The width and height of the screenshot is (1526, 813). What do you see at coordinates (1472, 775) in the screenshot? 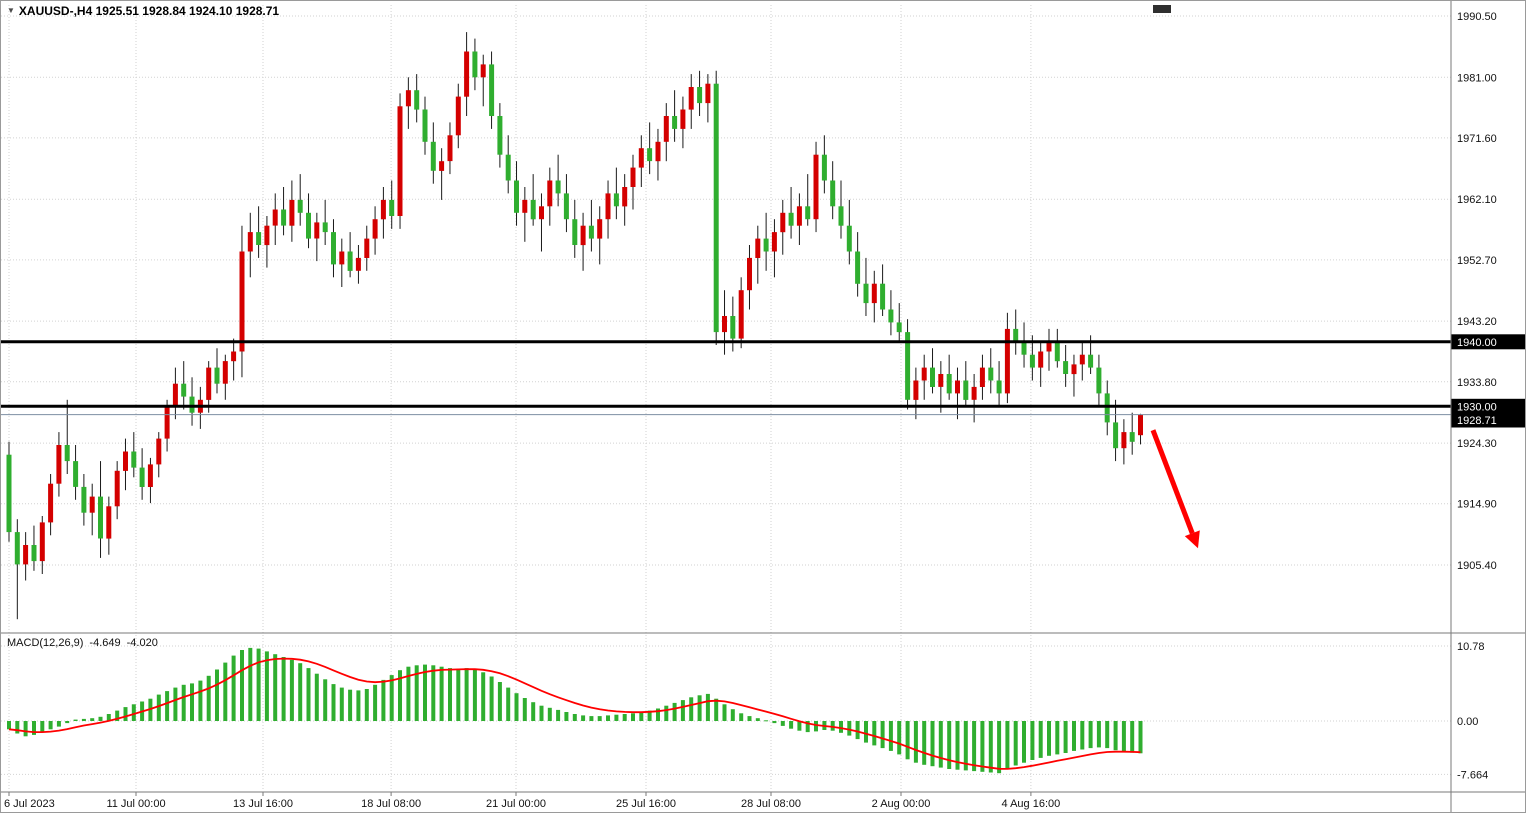
I see `macd-tick-label: -7.664` at bounding box center [1472, 775].